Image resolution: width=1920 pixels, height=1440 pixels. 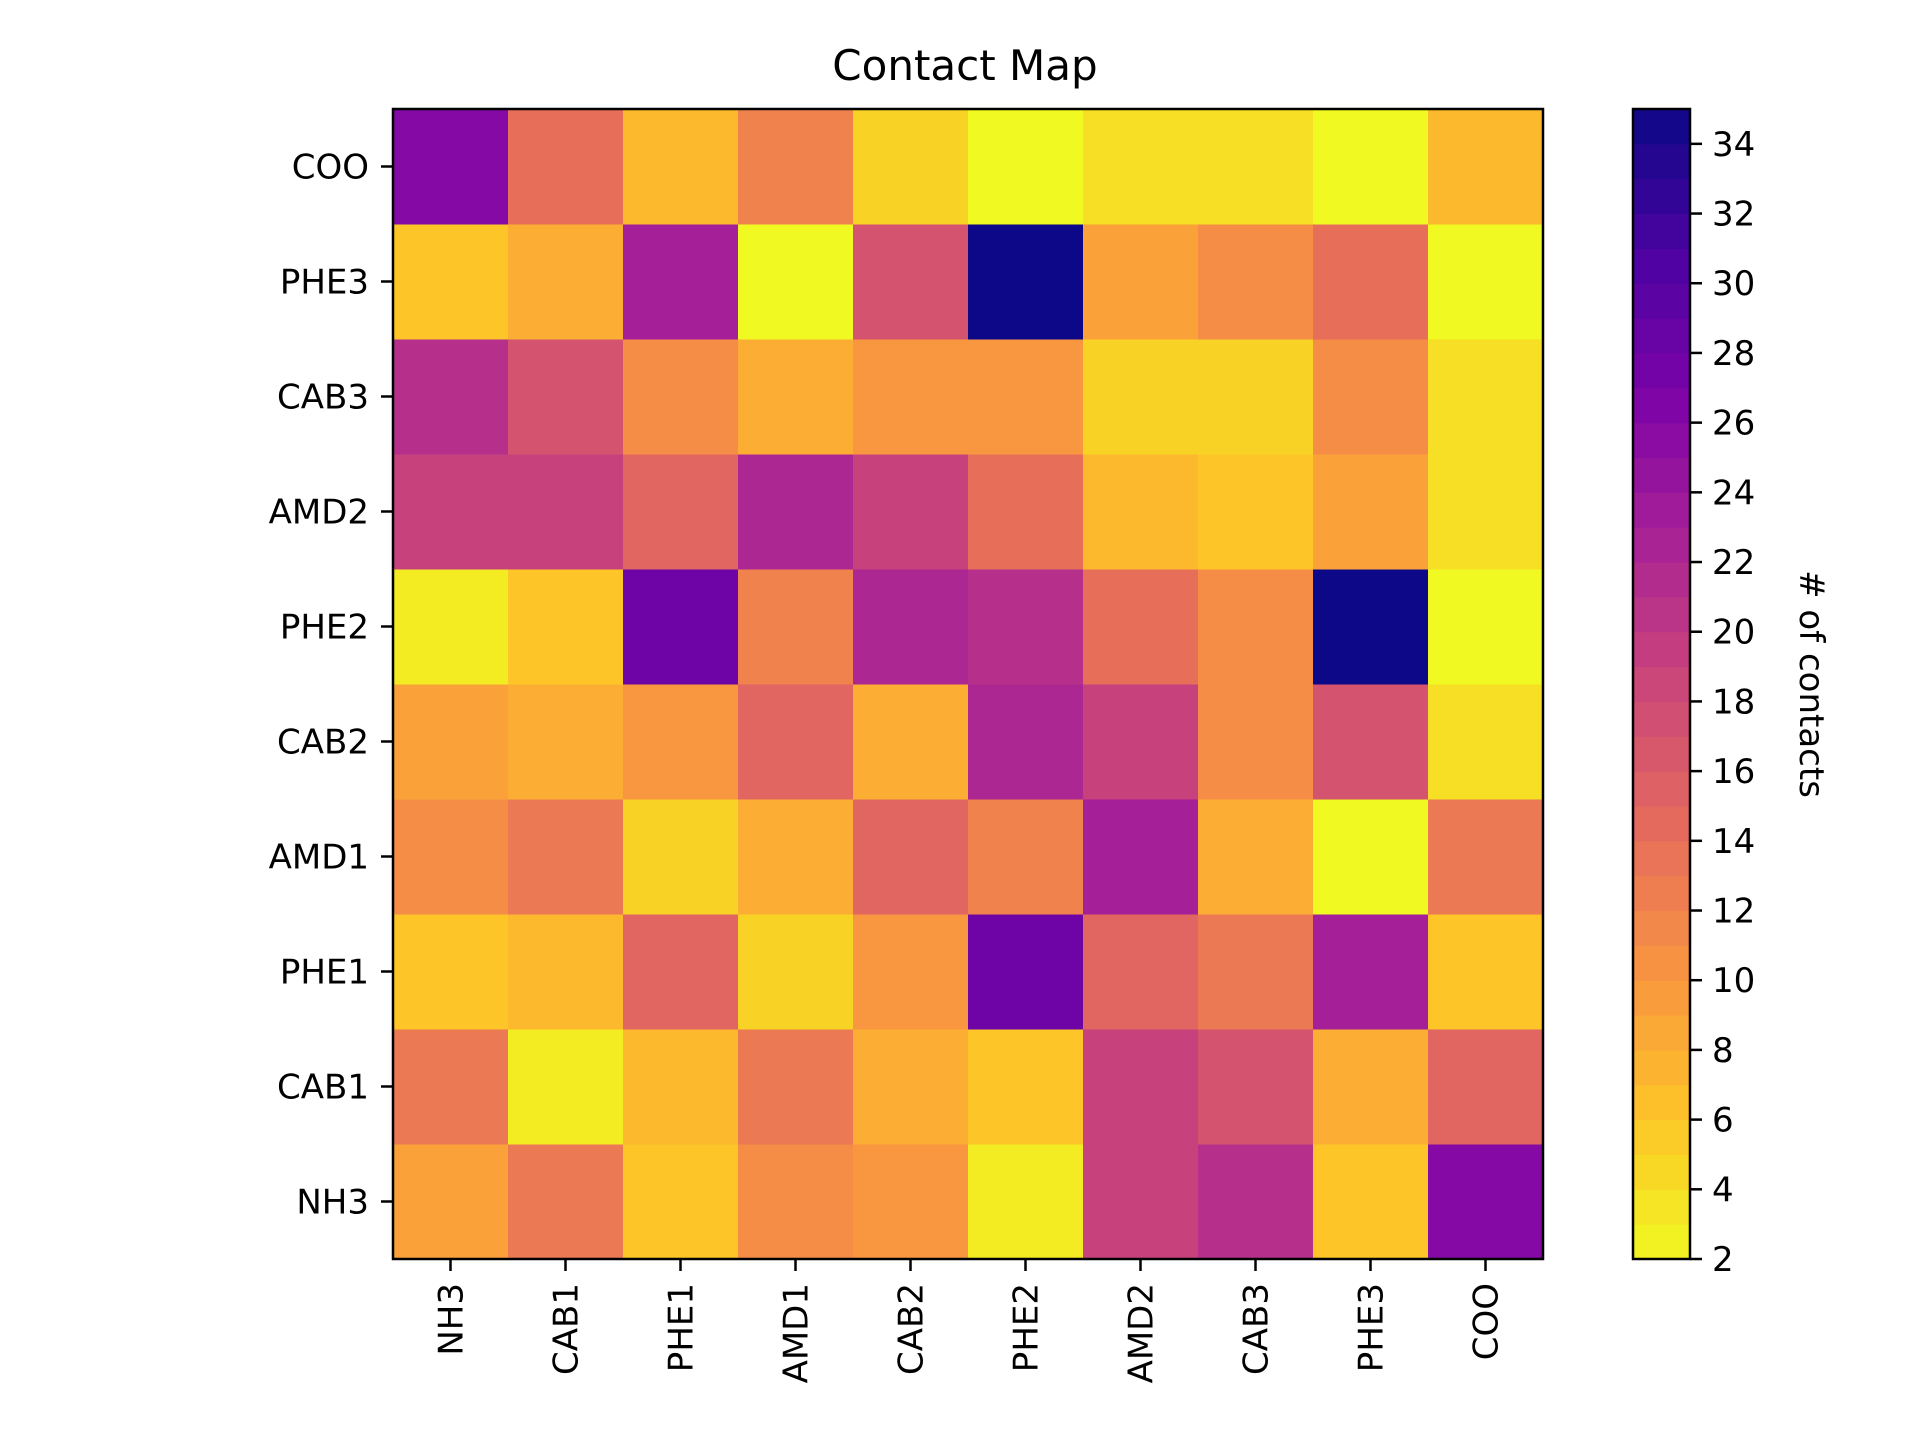 I want to click on x-tick-label: CAB2, so click(x=912, y=1329).